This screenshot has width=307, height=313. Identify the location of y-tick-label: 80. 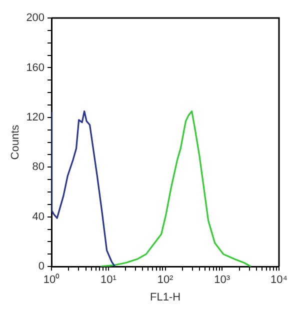
(38, 167).